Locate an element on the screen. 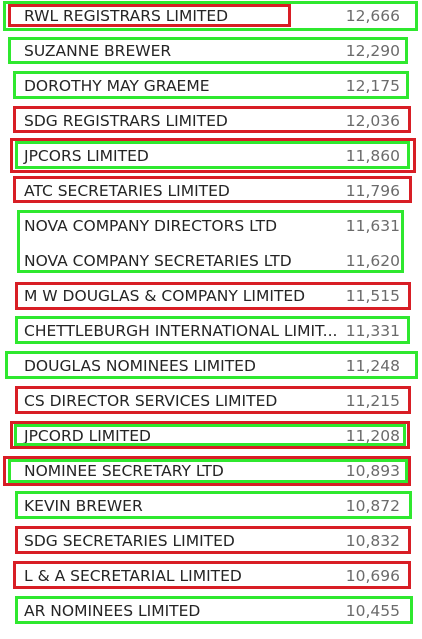  entity-count: 11,248 is located at coordinates (372, 366).